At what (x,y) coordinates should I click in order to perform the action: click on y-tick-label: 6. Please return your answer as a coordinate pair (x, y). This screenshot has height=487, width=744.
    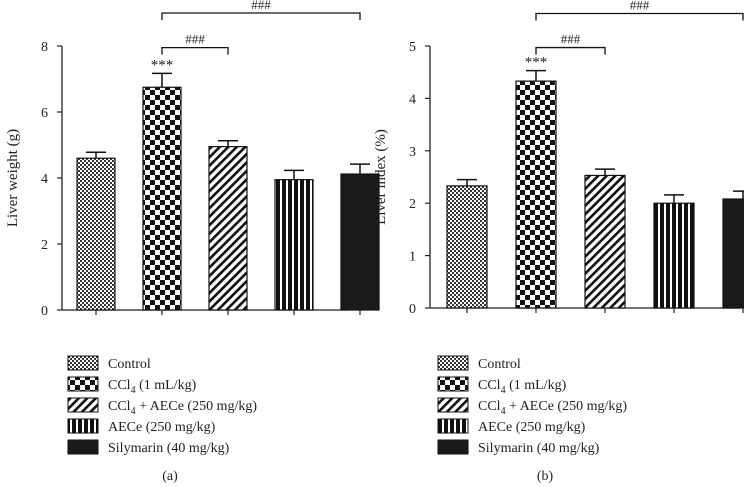
    Looking at the image, I should click on (44, 113).